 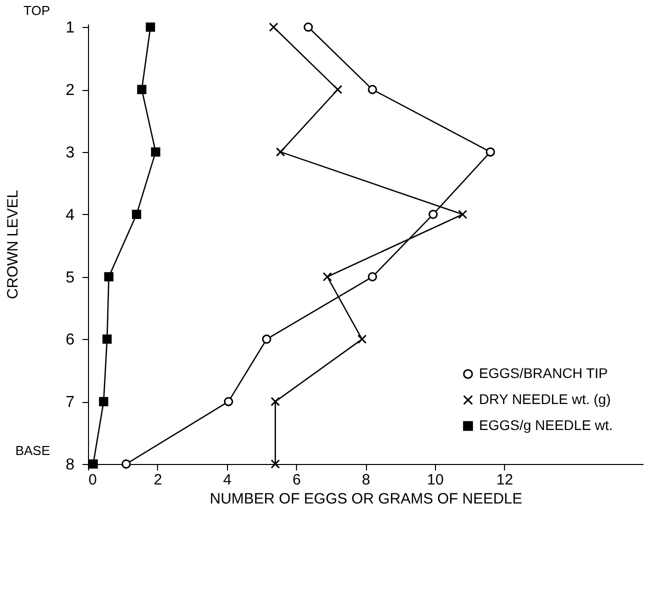 I want to click on x-tick-label: 6, so click(x=296, y=480).